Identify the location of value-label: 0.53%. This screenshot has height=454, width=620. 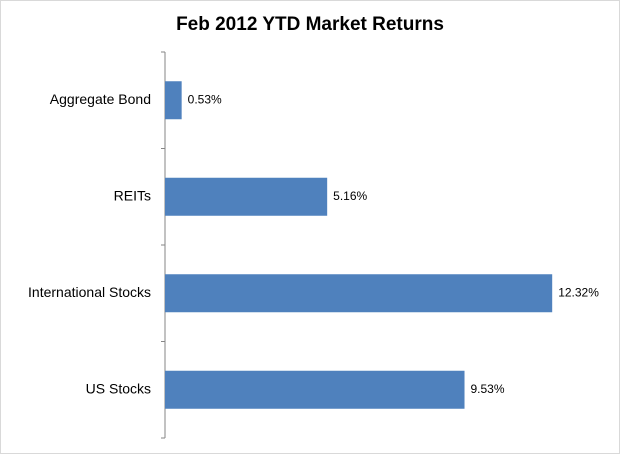
(205, 99).